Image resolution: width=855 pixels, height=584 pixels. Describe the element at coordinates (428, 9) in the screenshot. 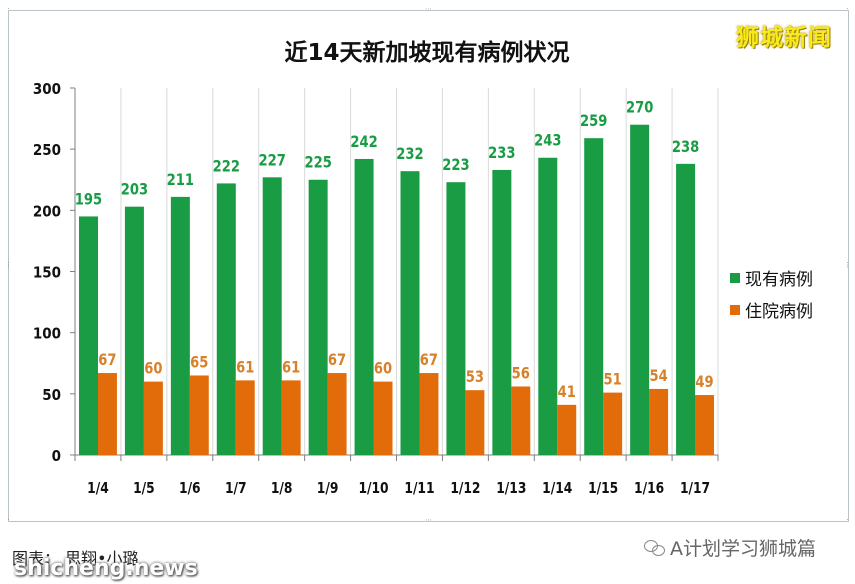

I see `resize-handle-top: ⋯` at that location.